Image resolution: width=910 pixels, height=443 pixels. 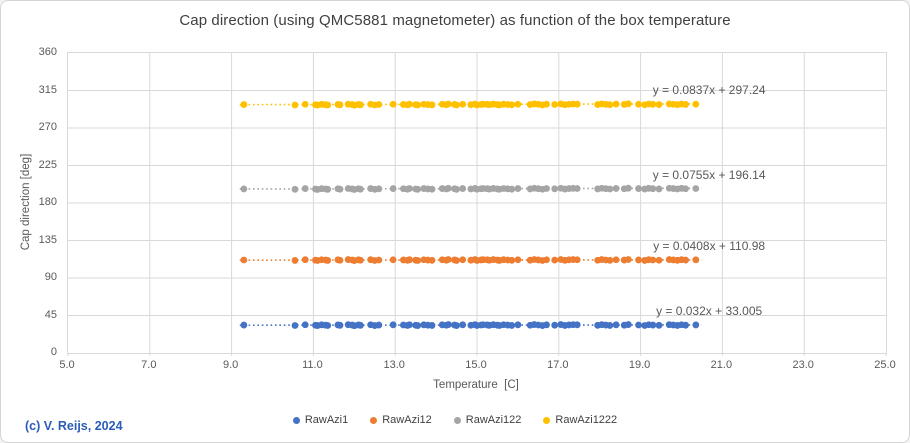 I want to click on legend-label: RawAzi12, so click(x=407, y=420).